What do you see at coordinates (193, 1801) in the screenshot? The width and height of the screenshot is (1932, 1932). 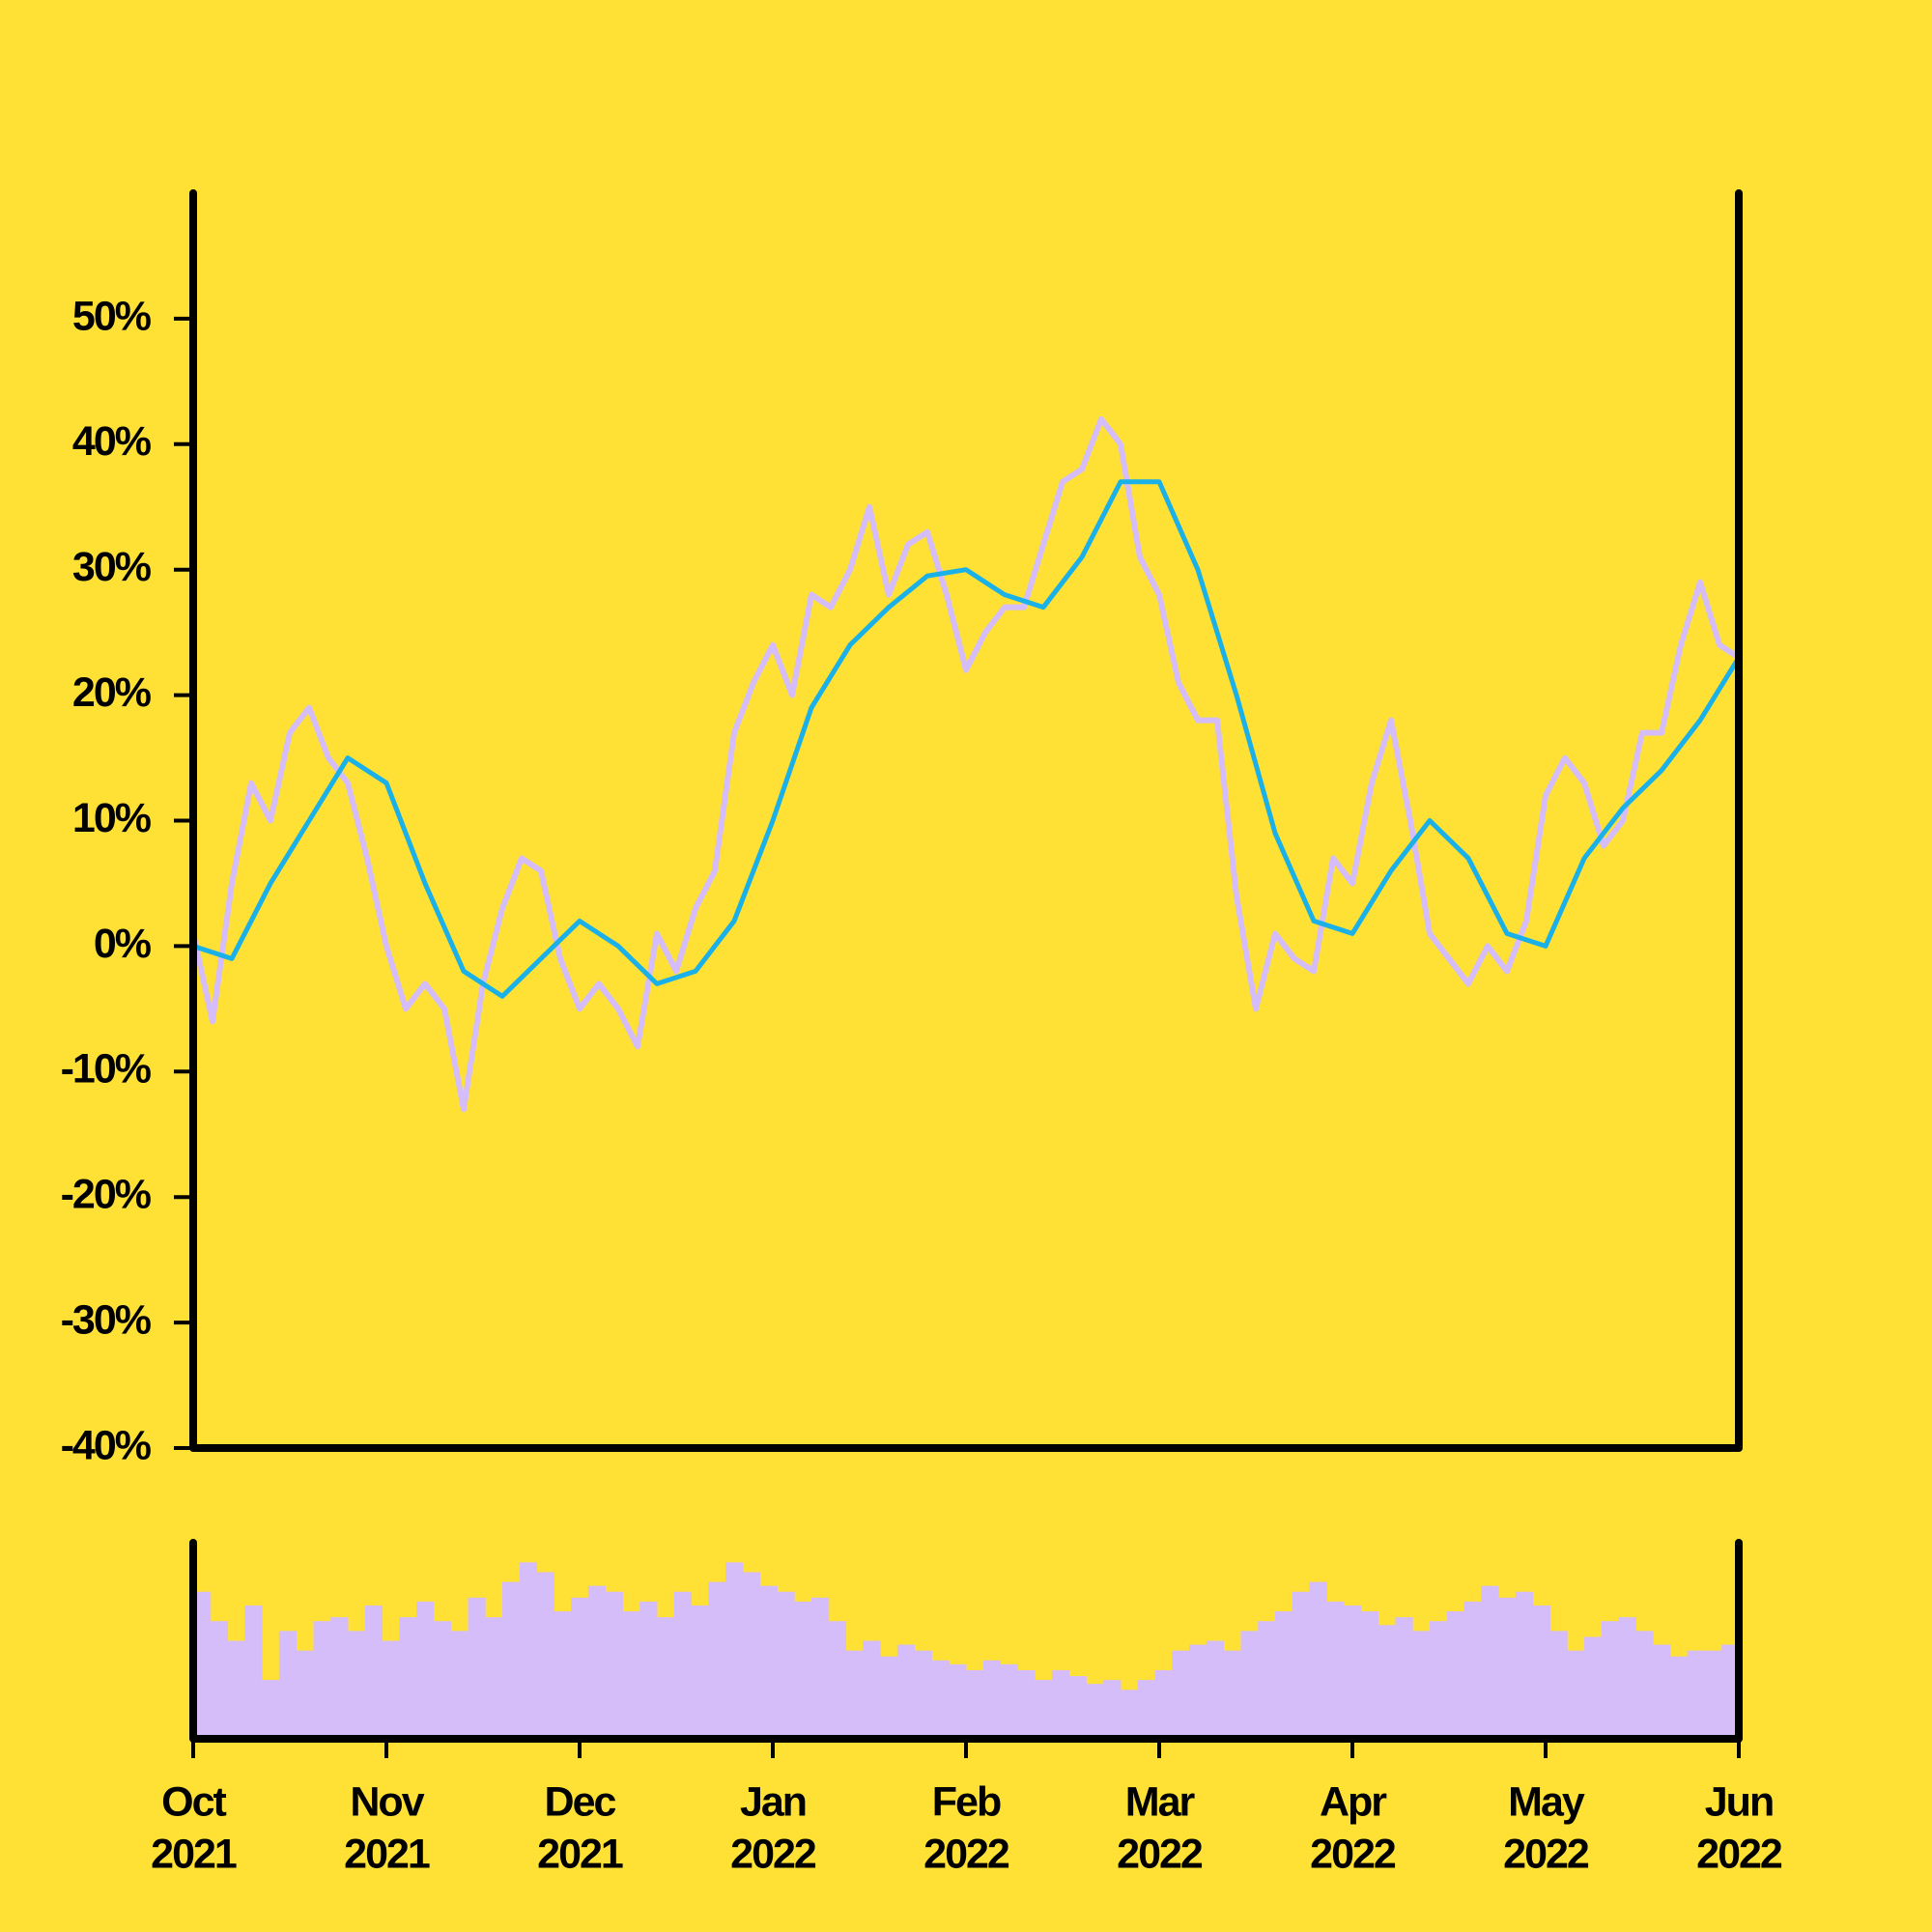 I see `x-tick-label: Oct` at bounding box center [193, 1801].